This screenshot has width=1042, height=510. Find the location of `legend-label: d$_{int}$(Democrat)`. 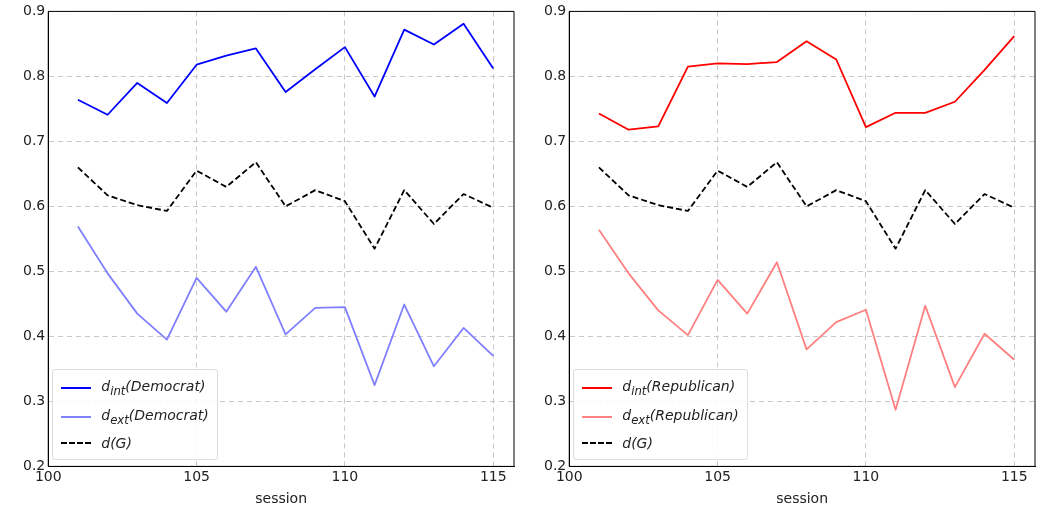

legend-label: d$_{int}$(Democrat) is located at coordinates (153, 388).